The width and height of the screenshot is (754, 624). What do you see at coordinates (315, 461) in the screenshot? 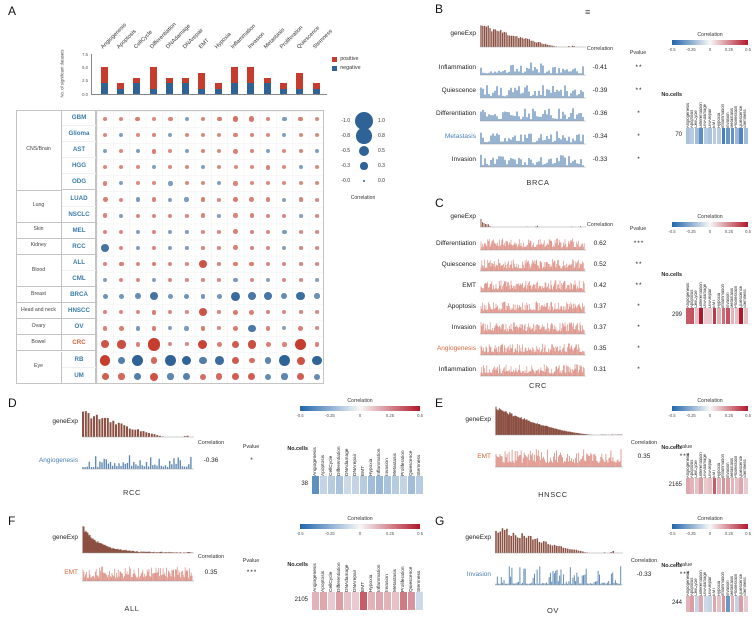
I see `heatmap-column-label: Angiogenesis` at bounding box center [315, 461].